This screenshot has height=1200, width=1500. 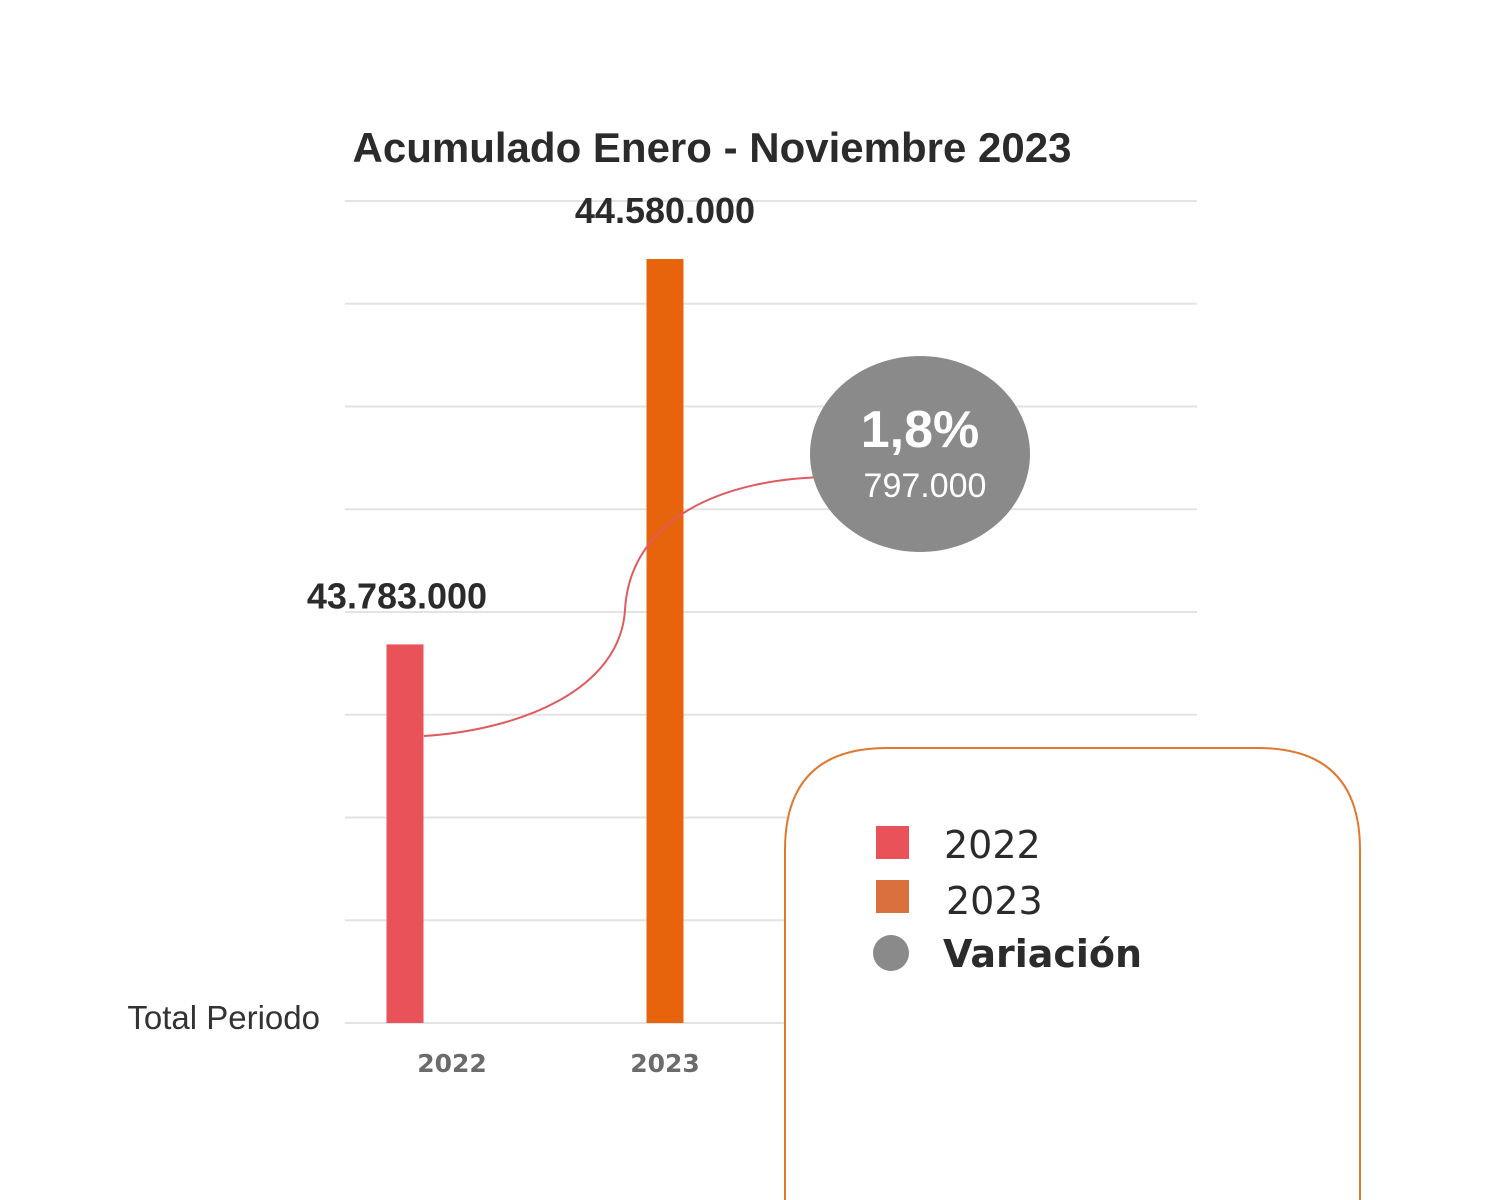 I want to click on variation-bubble-shape, so click(x=920, y=454).